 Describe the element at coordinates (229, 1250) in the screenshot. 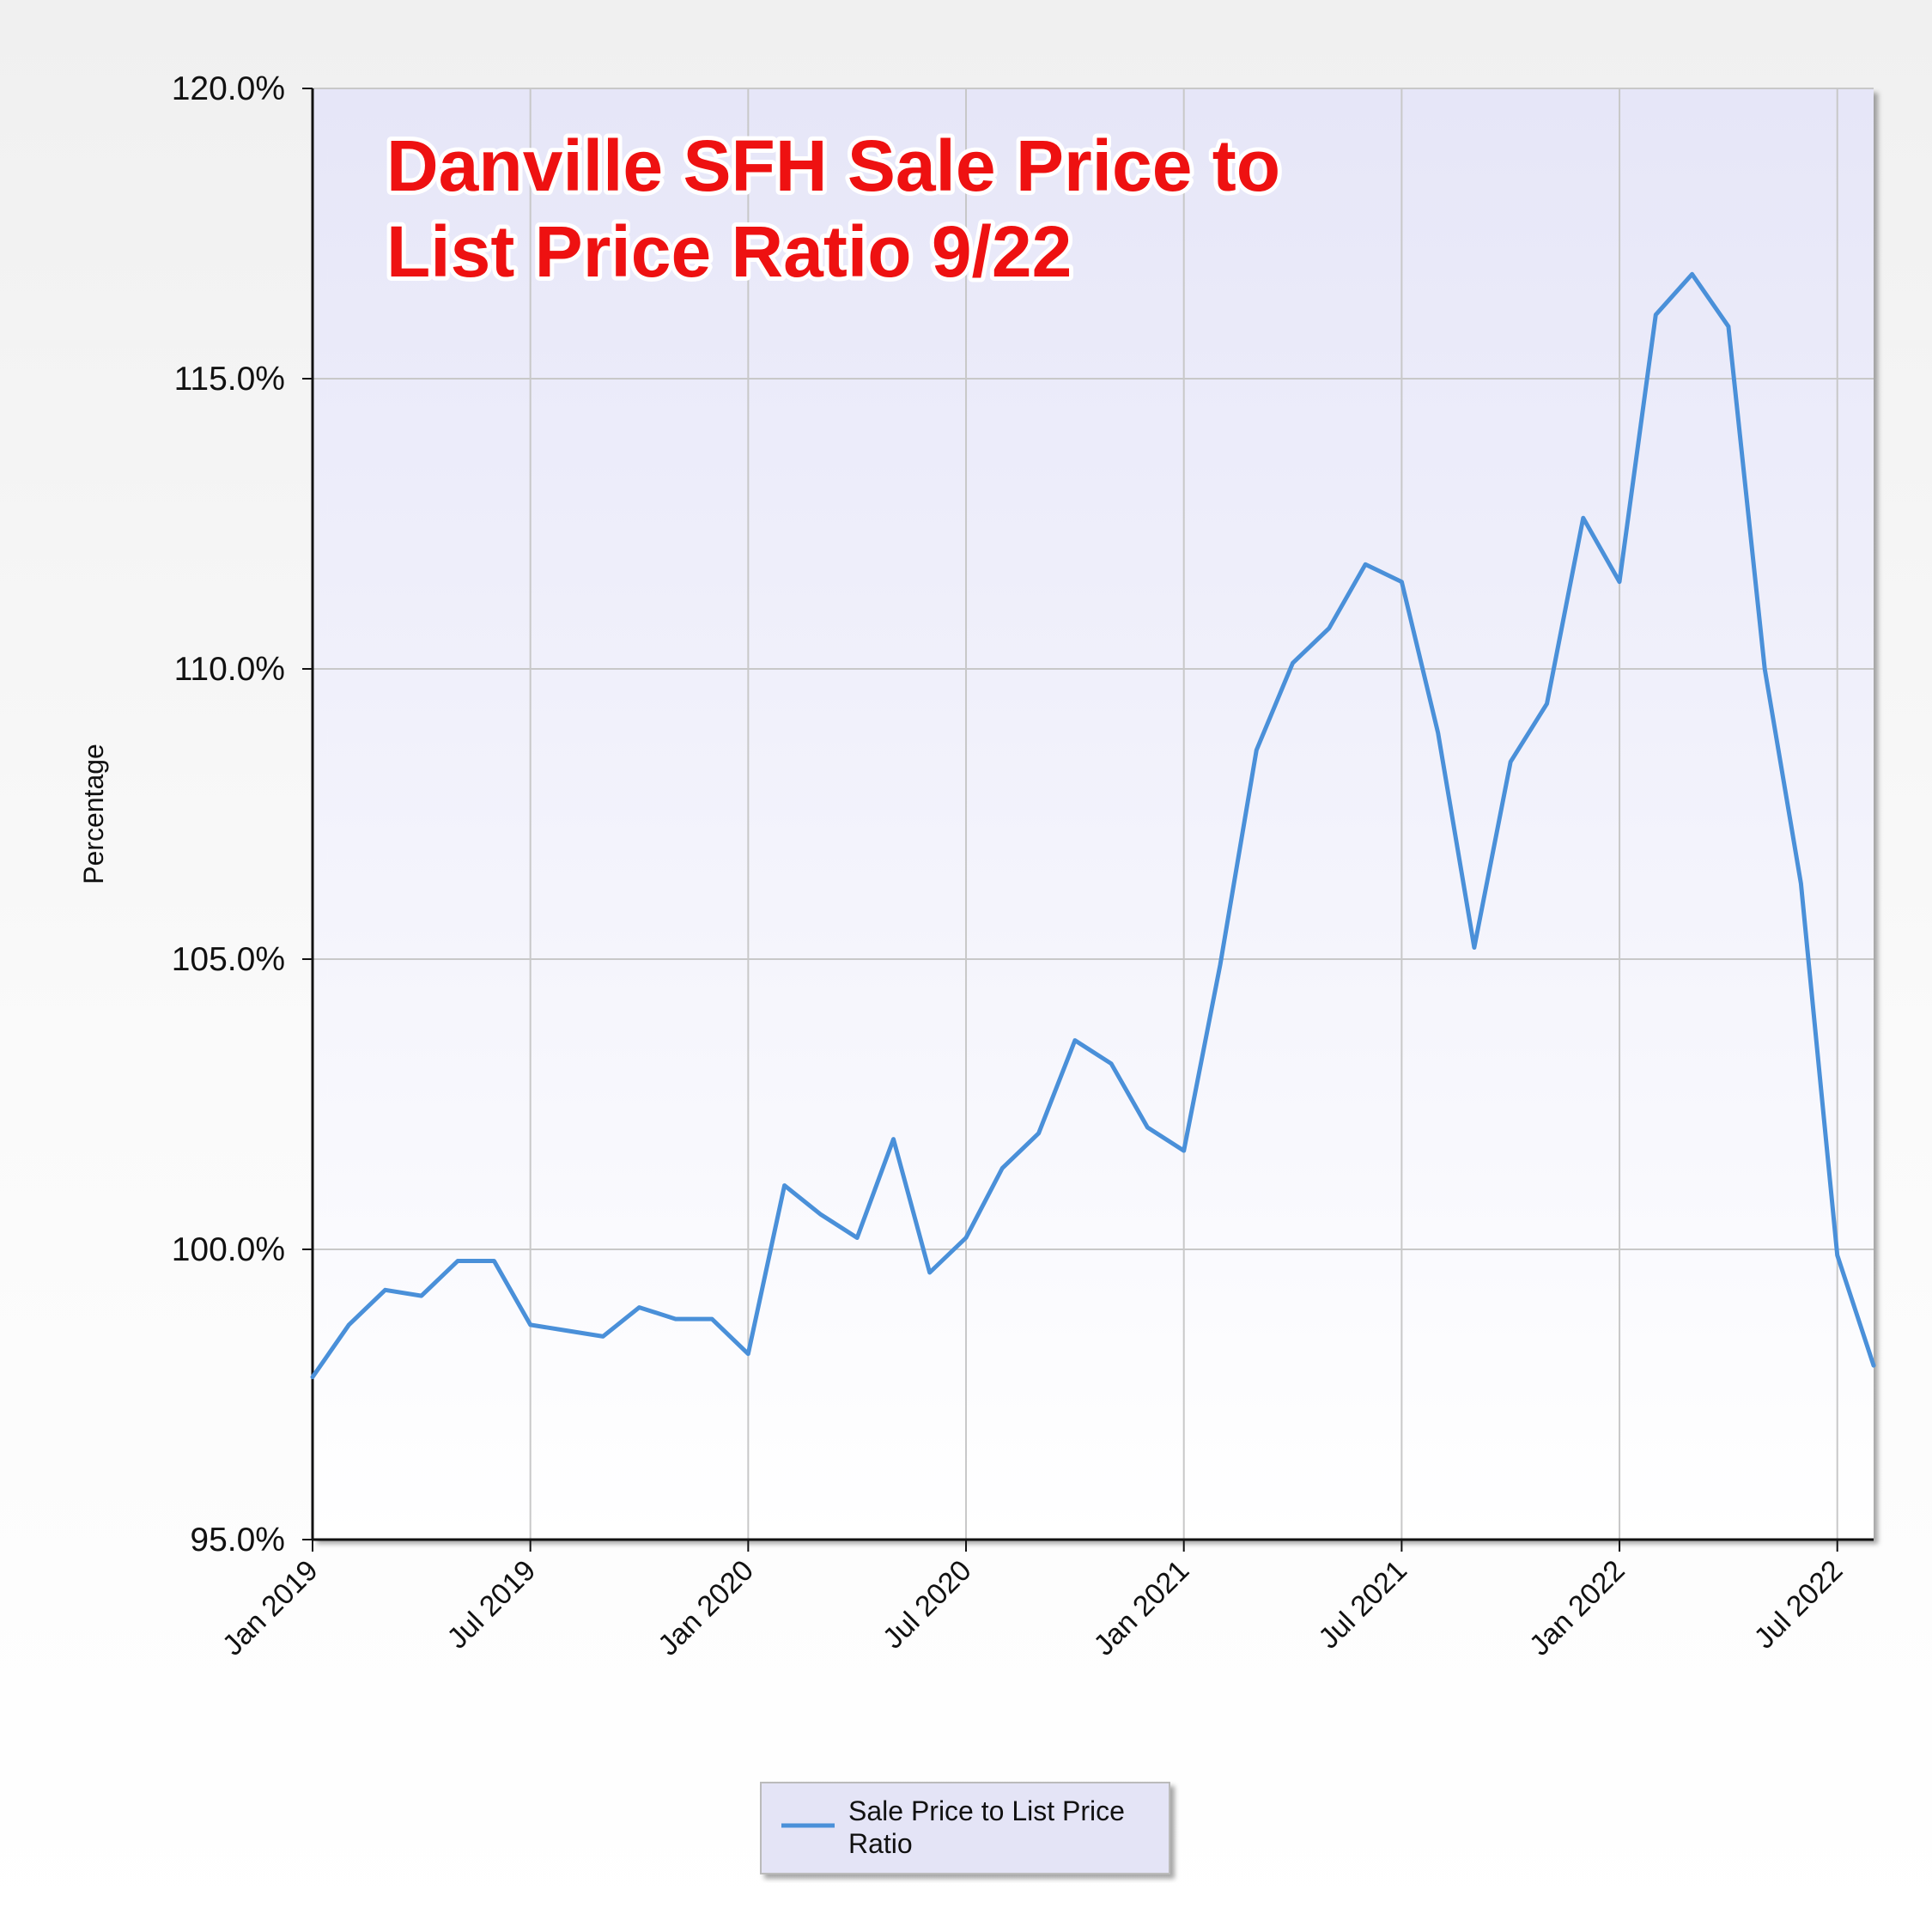

I see `y-tick-label: 100.0%` at that location.